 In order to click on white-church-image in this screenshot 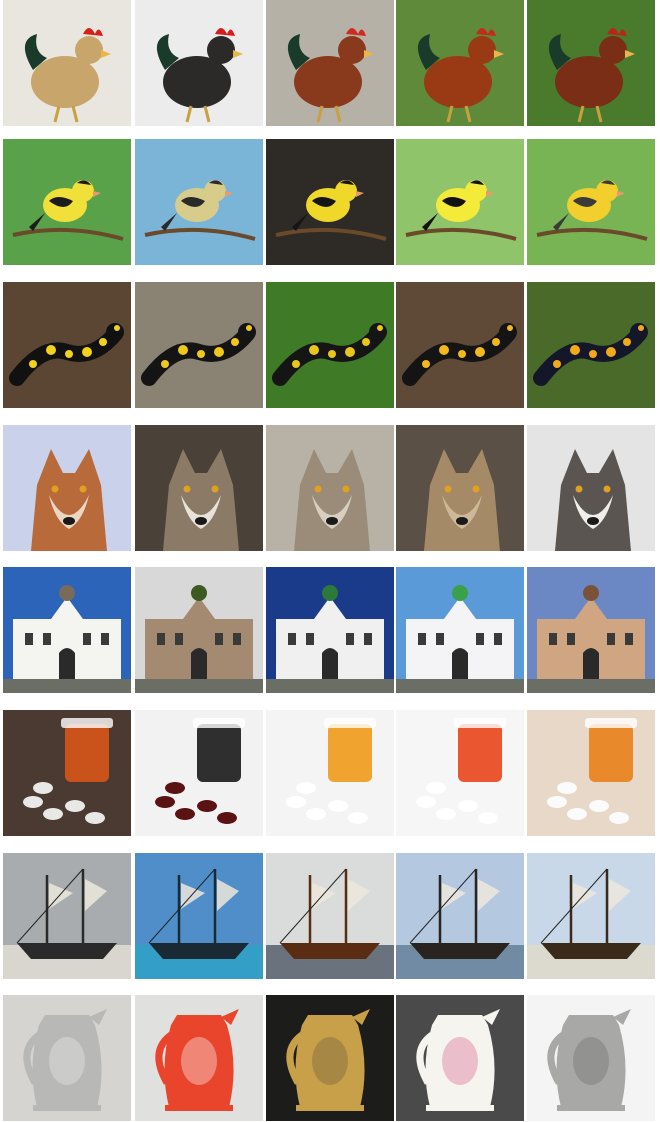, I will do `click(330, 630)`.